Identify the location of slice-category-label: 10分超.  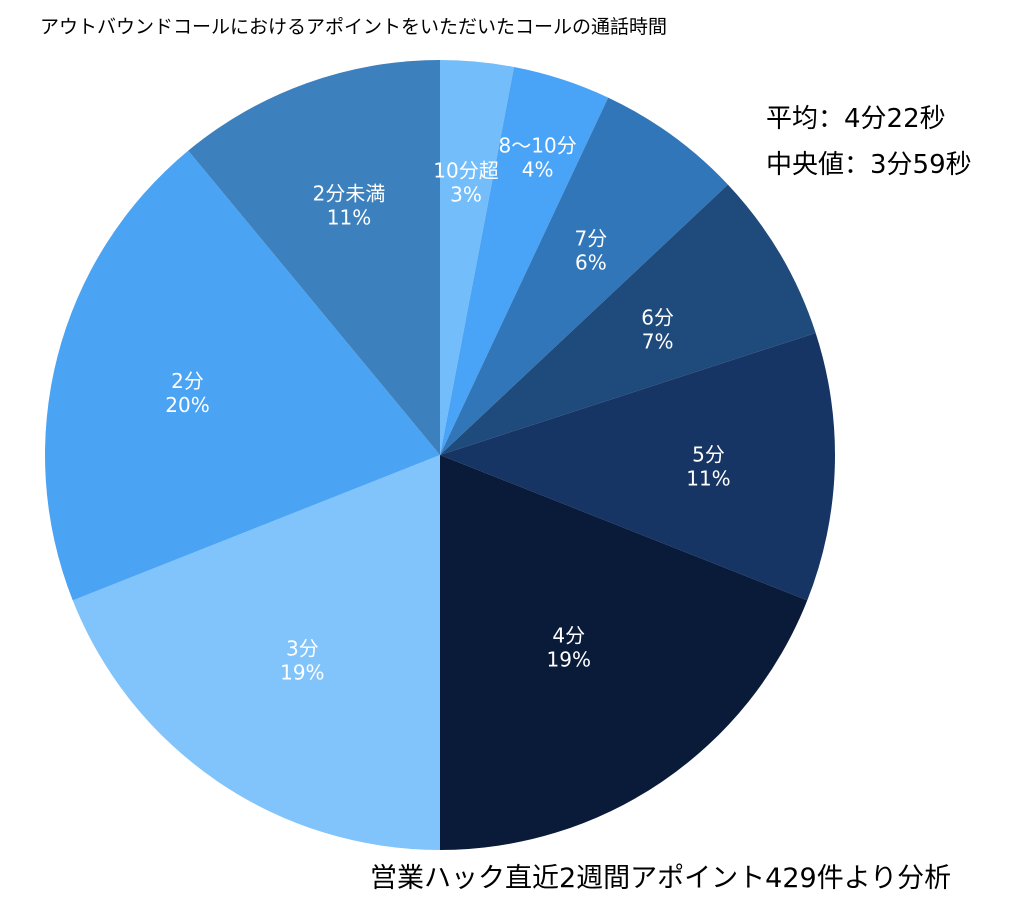
(465, 171).